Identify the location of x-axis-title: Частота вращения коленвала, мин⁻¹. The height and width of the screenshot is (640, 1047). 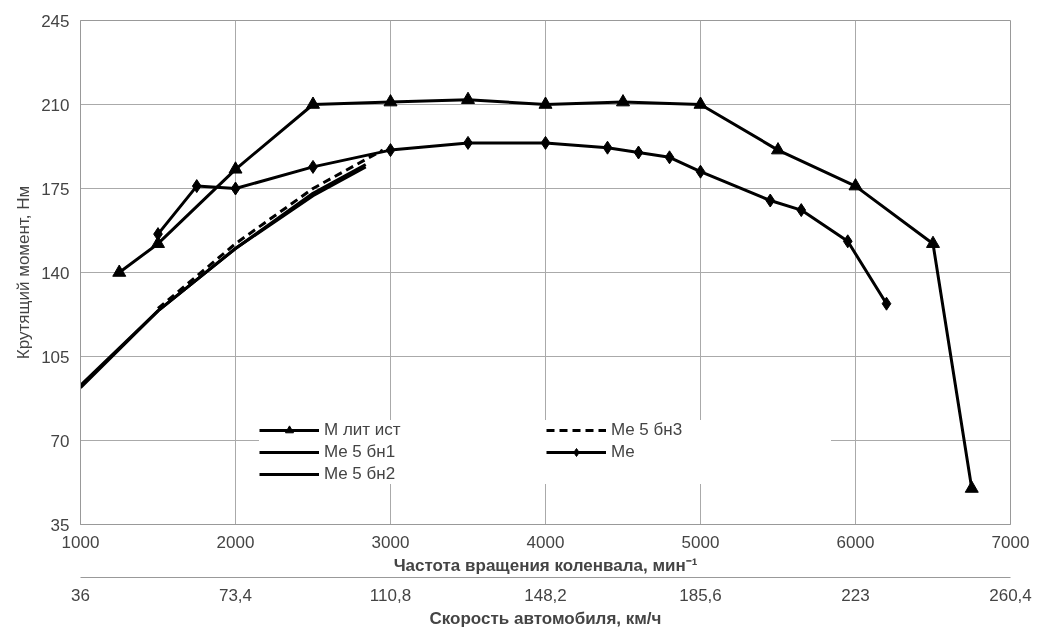
(545, 565).